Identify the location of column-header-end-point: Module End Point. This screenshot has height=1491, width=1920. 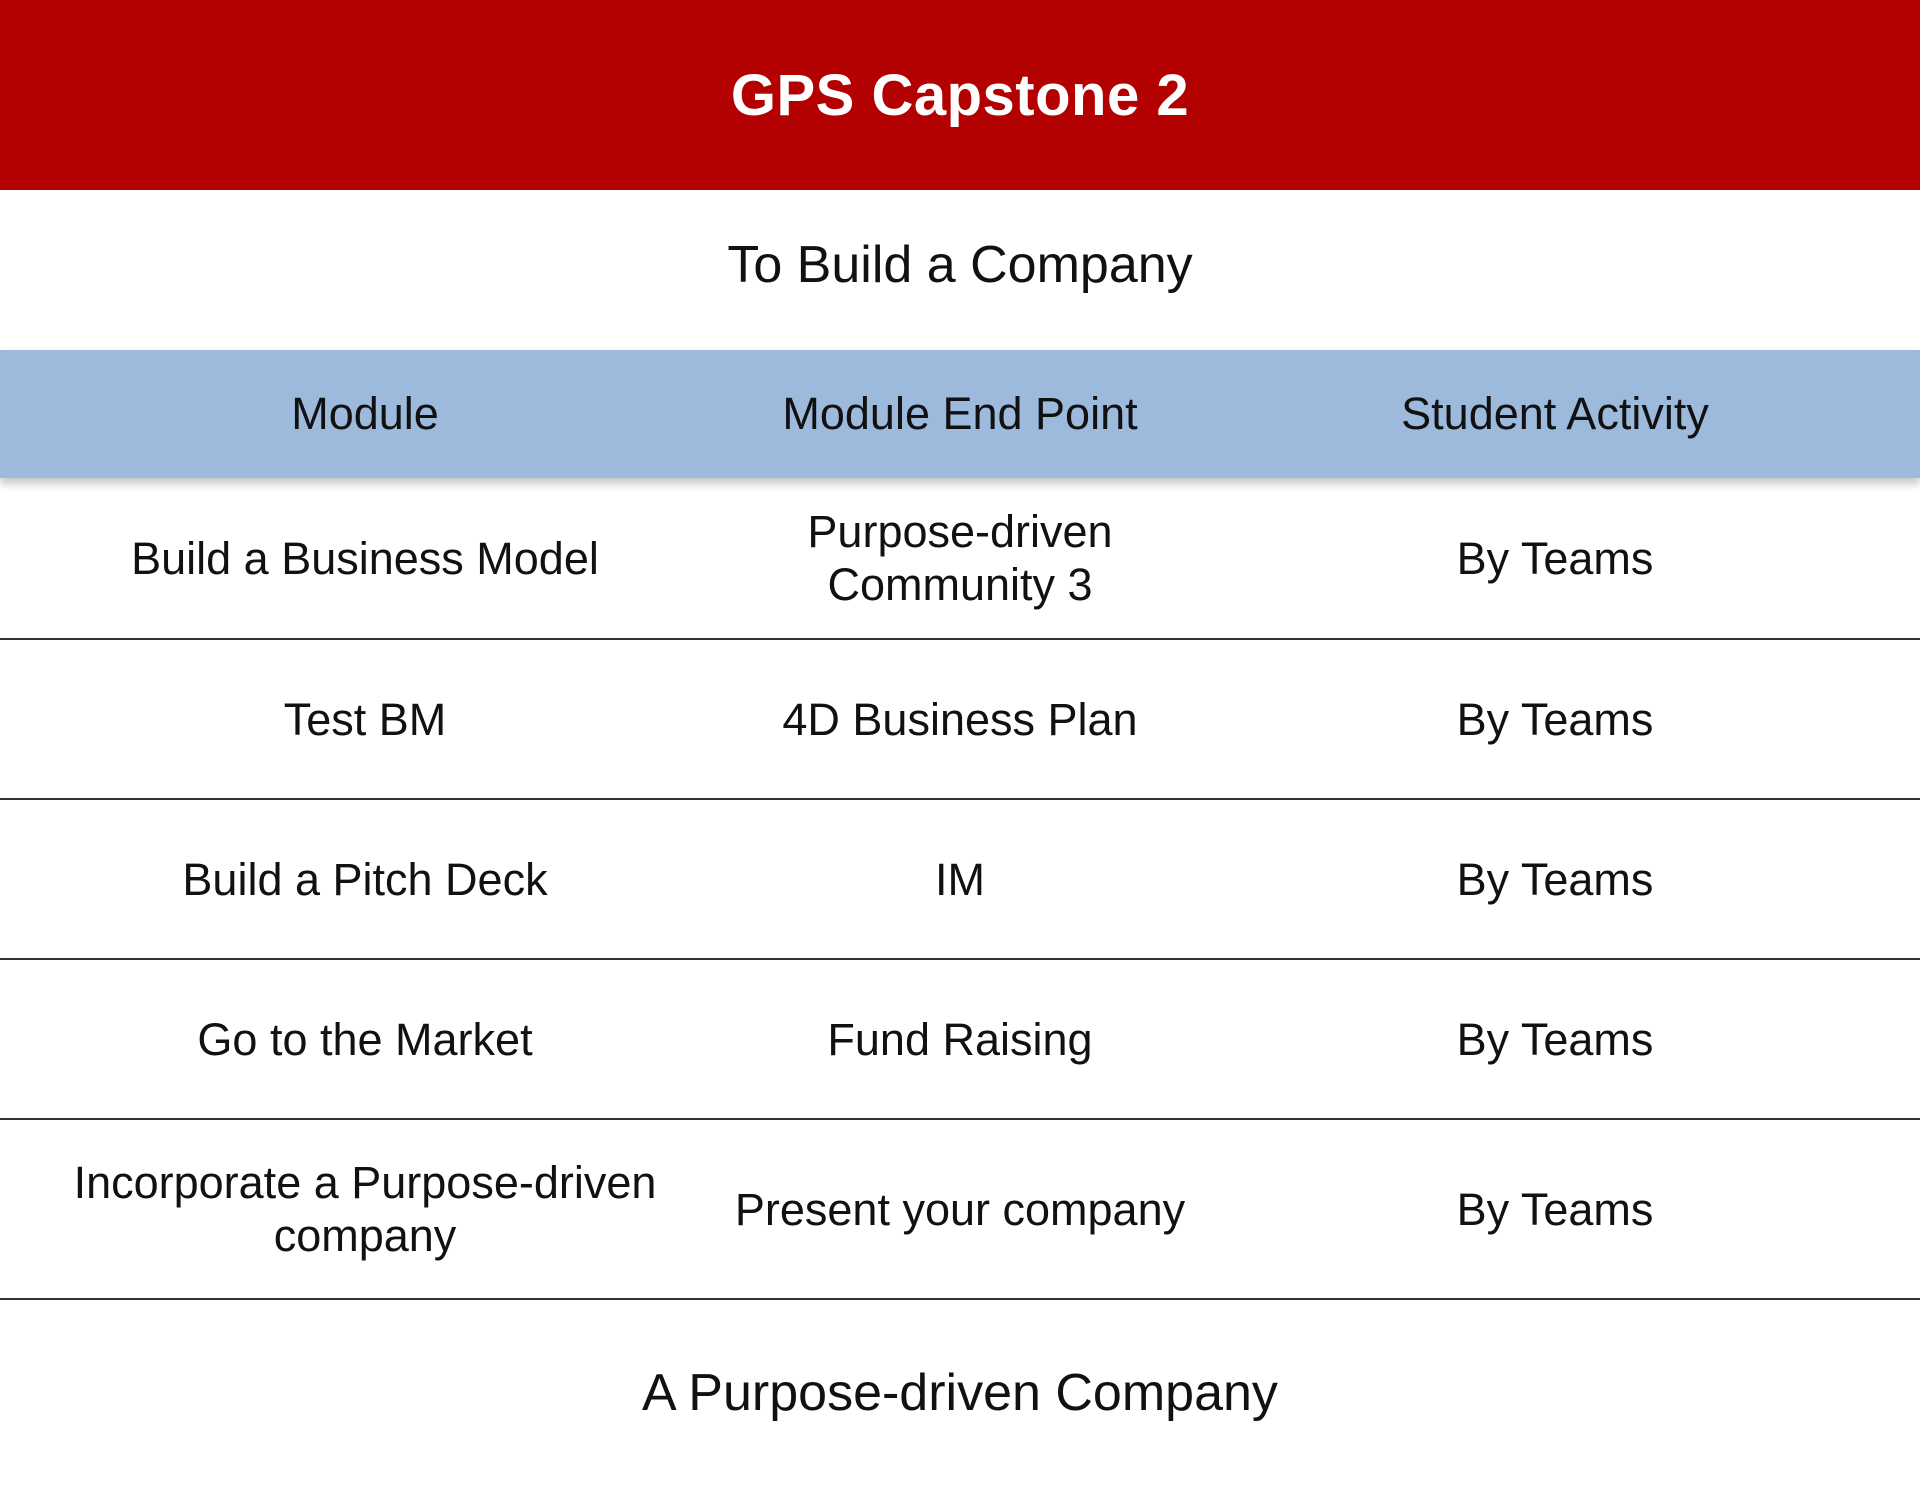
(960, 413).